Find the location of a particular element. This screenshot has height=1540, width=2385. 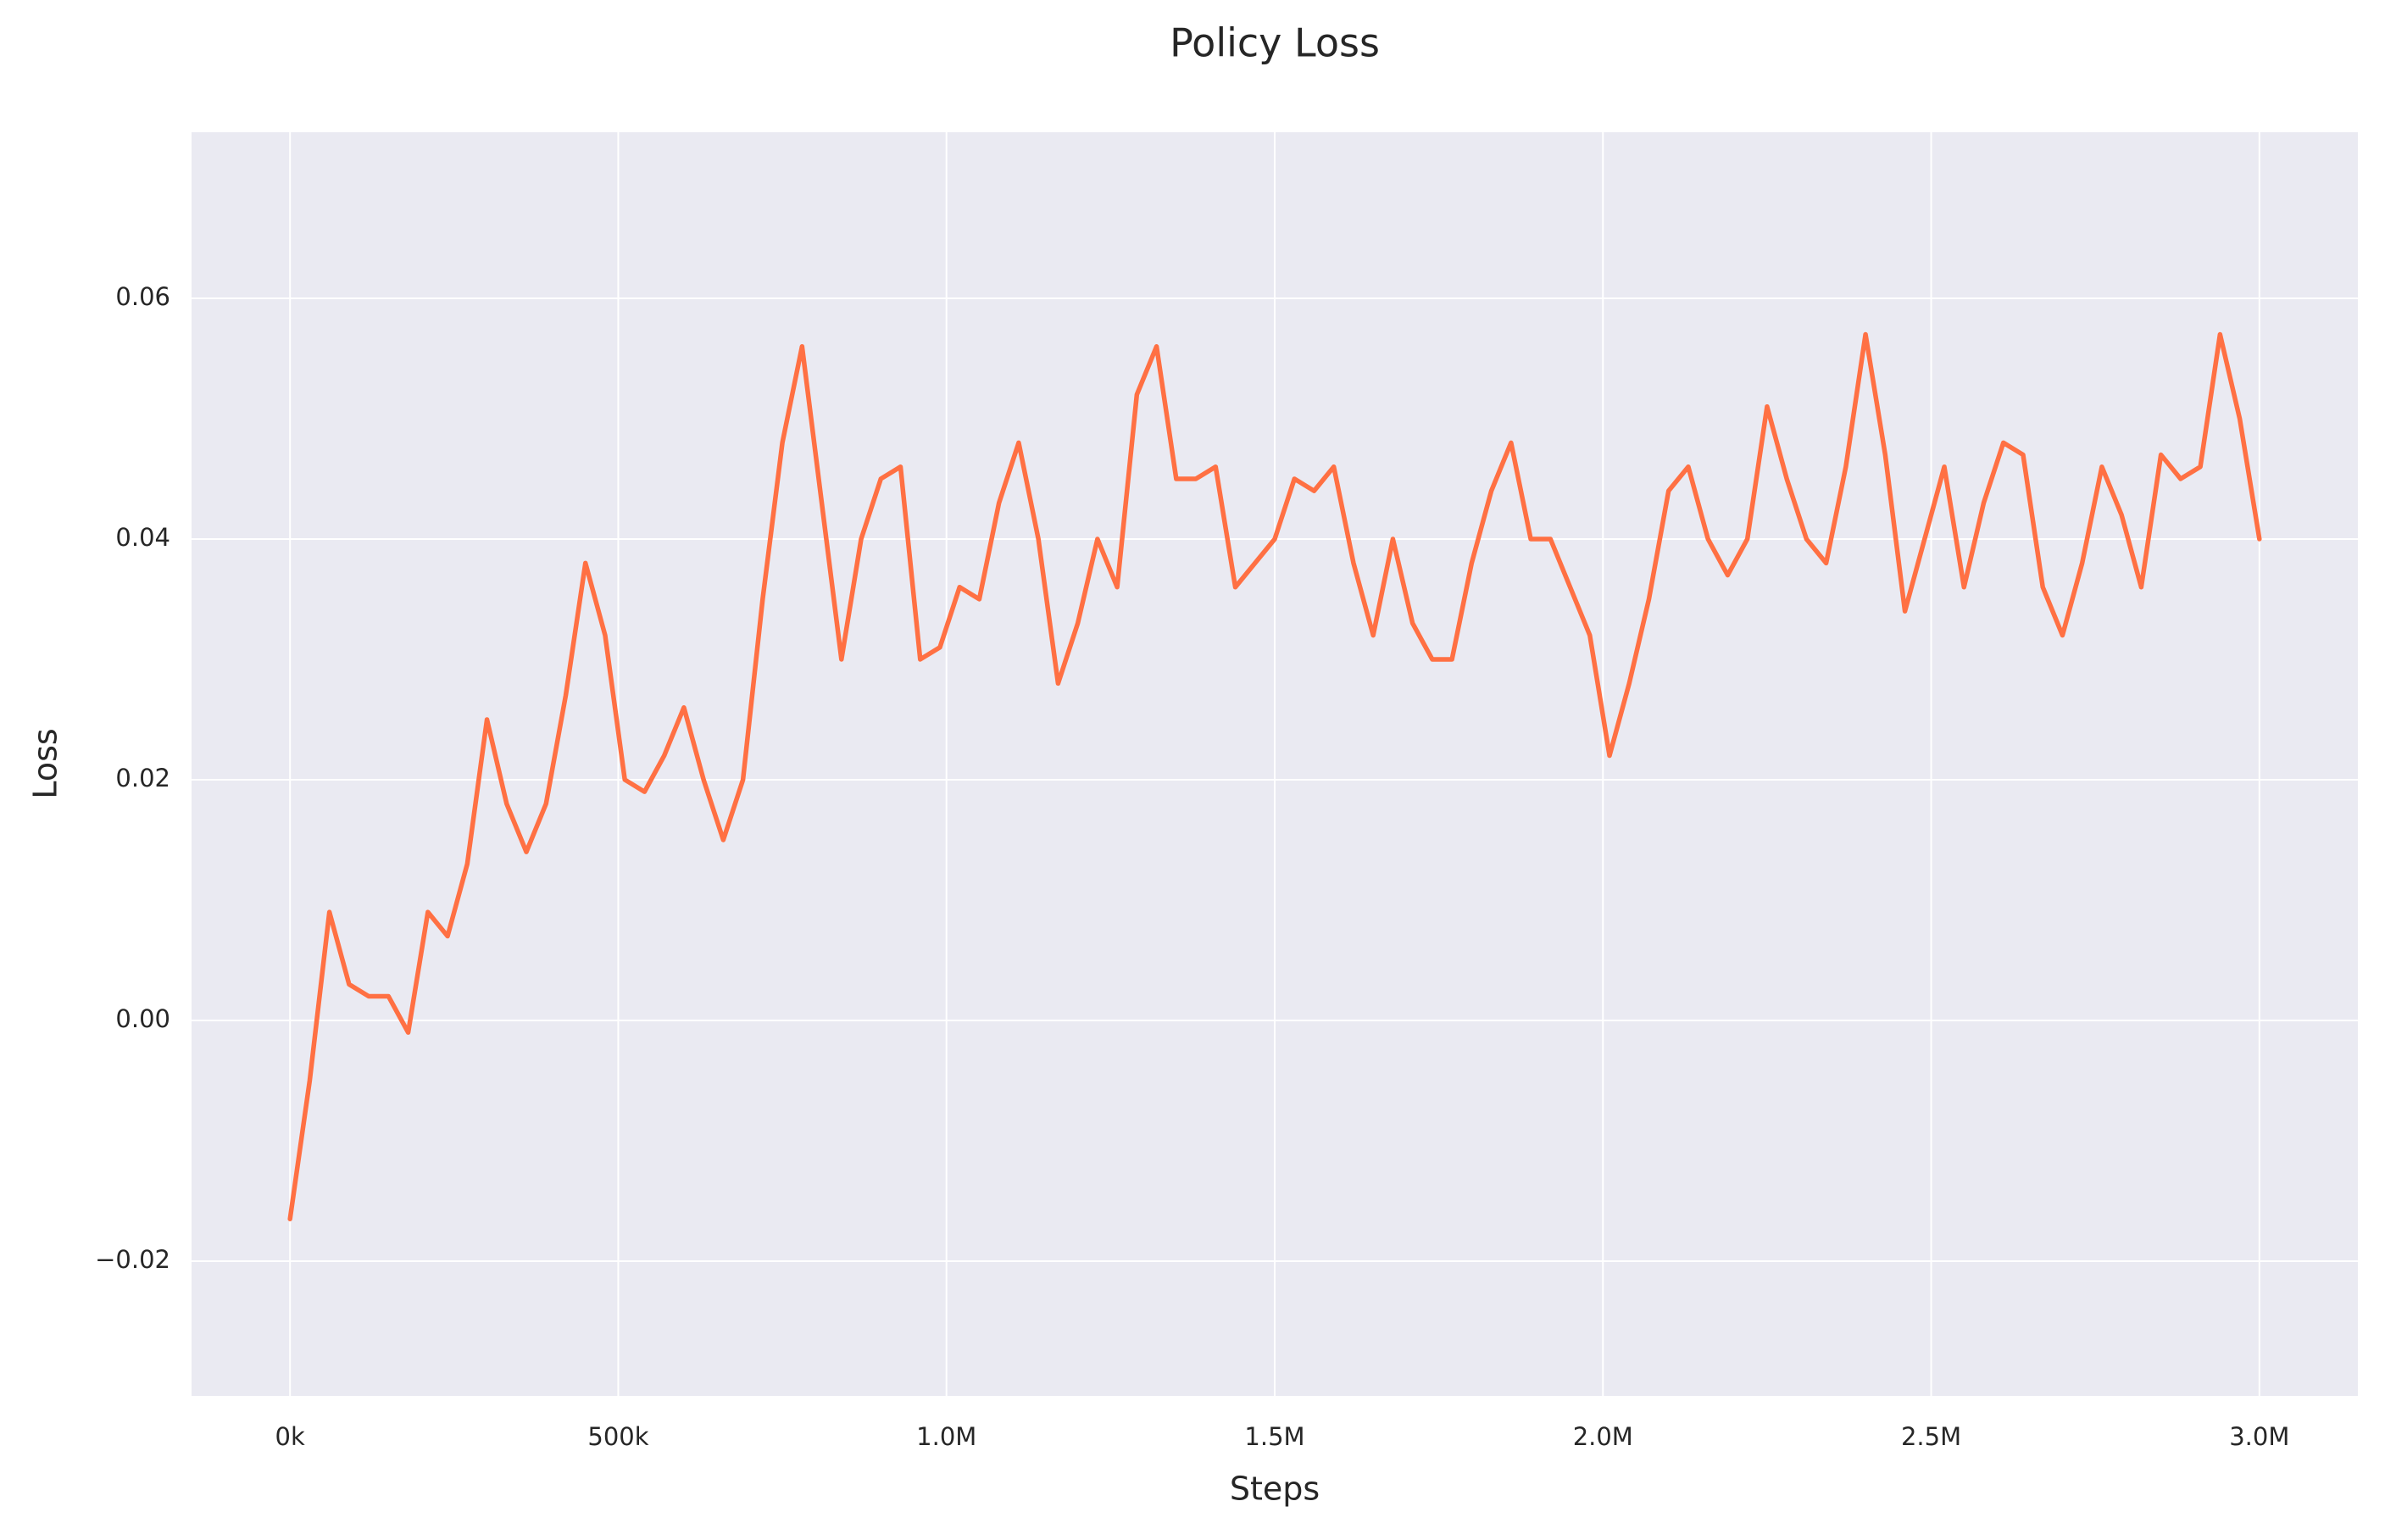

y-tick-label: 0.06 is located at coordinates (142, 296).